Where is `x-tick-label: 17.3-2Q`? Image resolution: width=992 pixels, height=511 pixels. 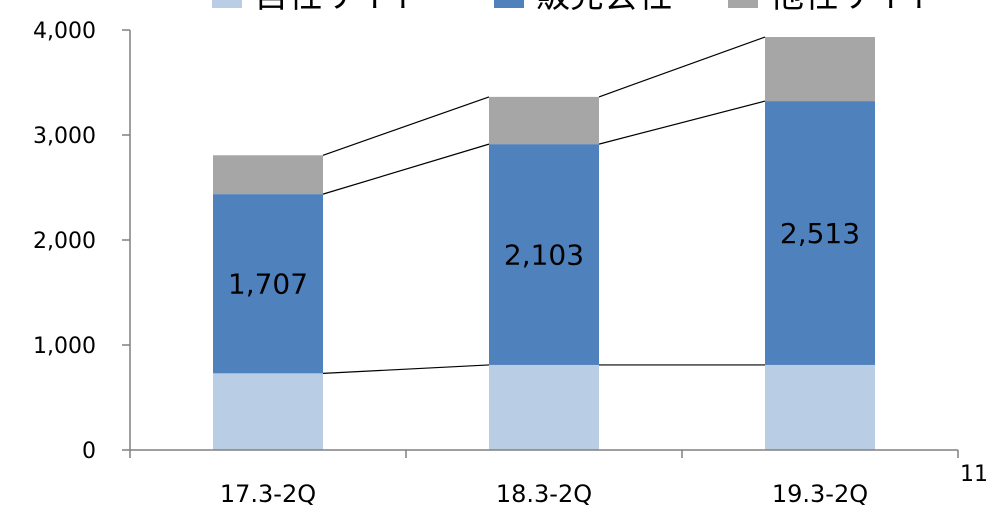
x-tick-label: 17.3-2Q is located at coordinates (268, 494).